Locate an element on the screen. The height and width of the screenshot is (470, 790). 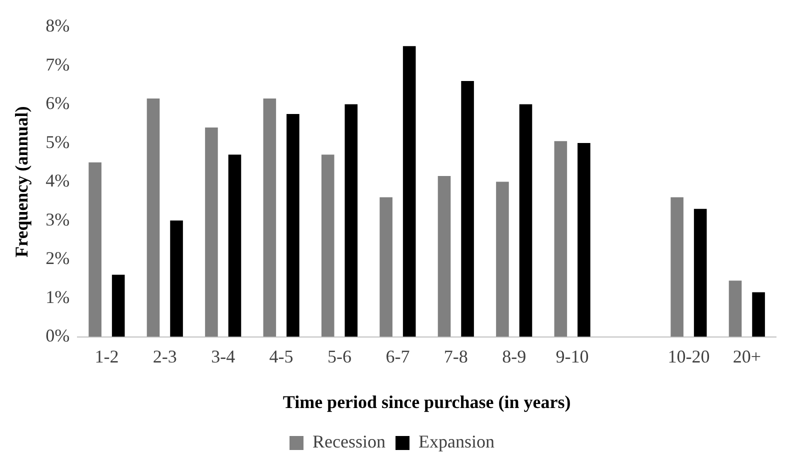
x-tick-label: 6-7 is located at coordinates (398, 356).